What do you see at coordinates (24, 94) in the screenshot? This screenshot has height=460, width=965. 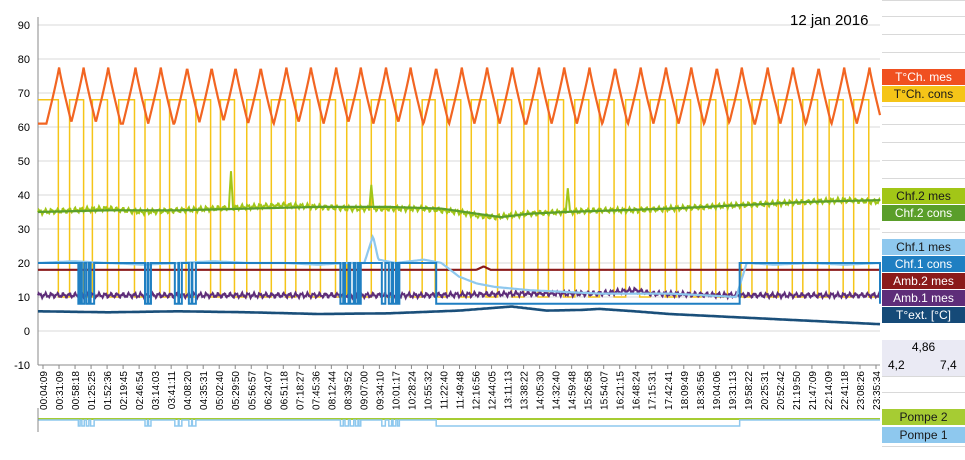 I see `y-tick-label: 70` at bounding box center [24, 94].